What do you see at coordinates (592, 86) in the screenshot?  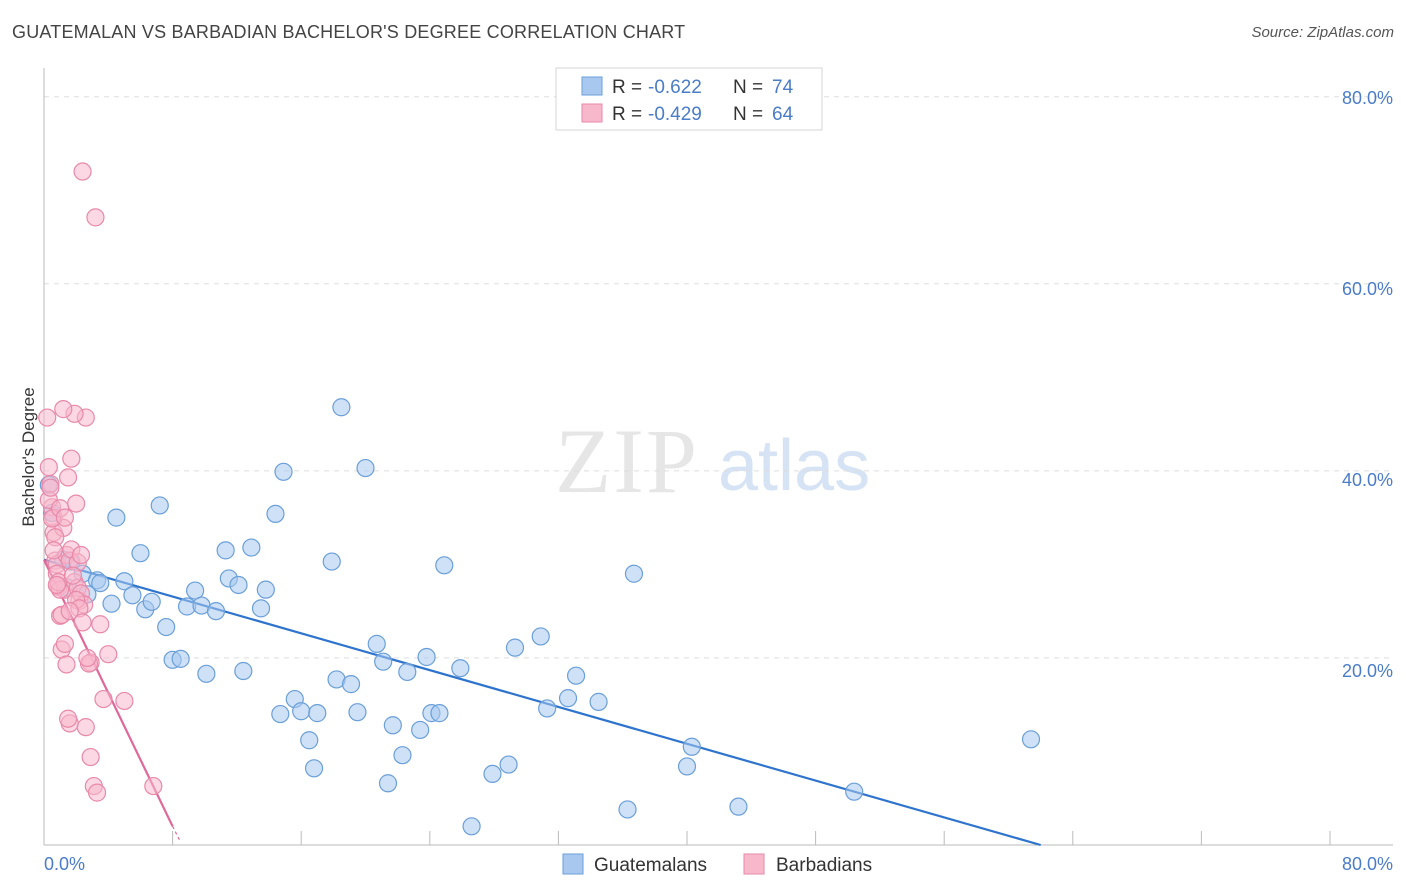 I see `legend-swatch-blue` at bounding box center [592, 86].